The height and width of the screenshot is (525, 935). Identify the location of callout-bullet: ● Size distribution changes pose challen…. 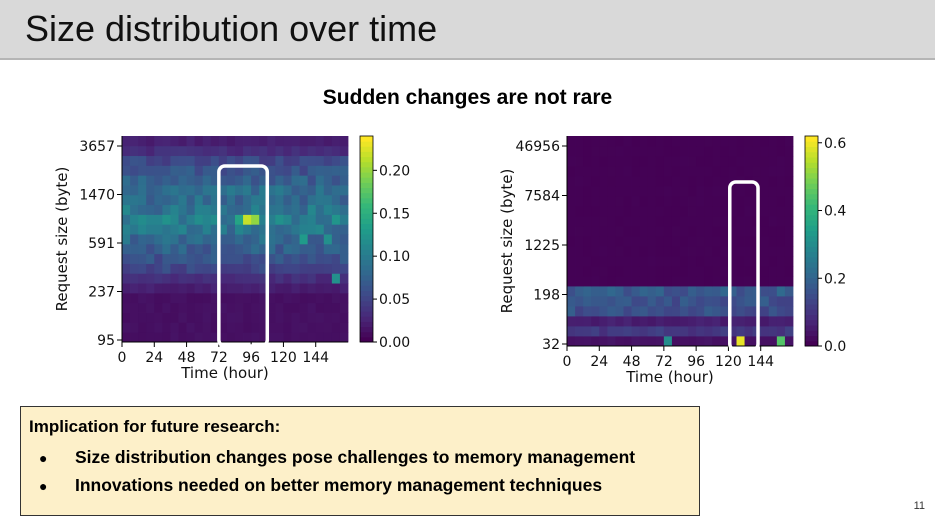
(337, 457).